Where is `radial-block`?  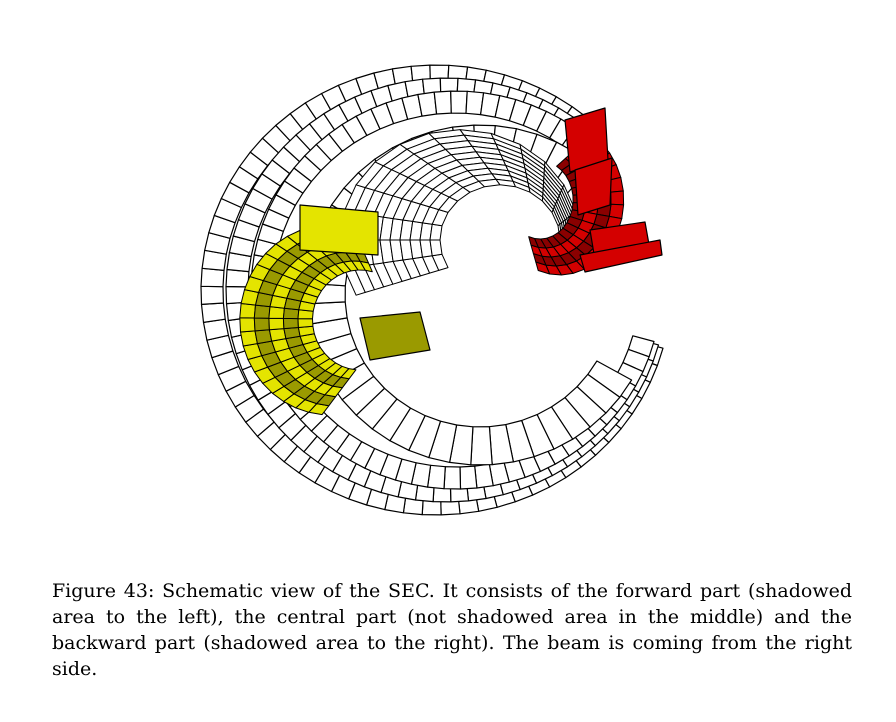 radial-block is located at coordinates (481, 446).